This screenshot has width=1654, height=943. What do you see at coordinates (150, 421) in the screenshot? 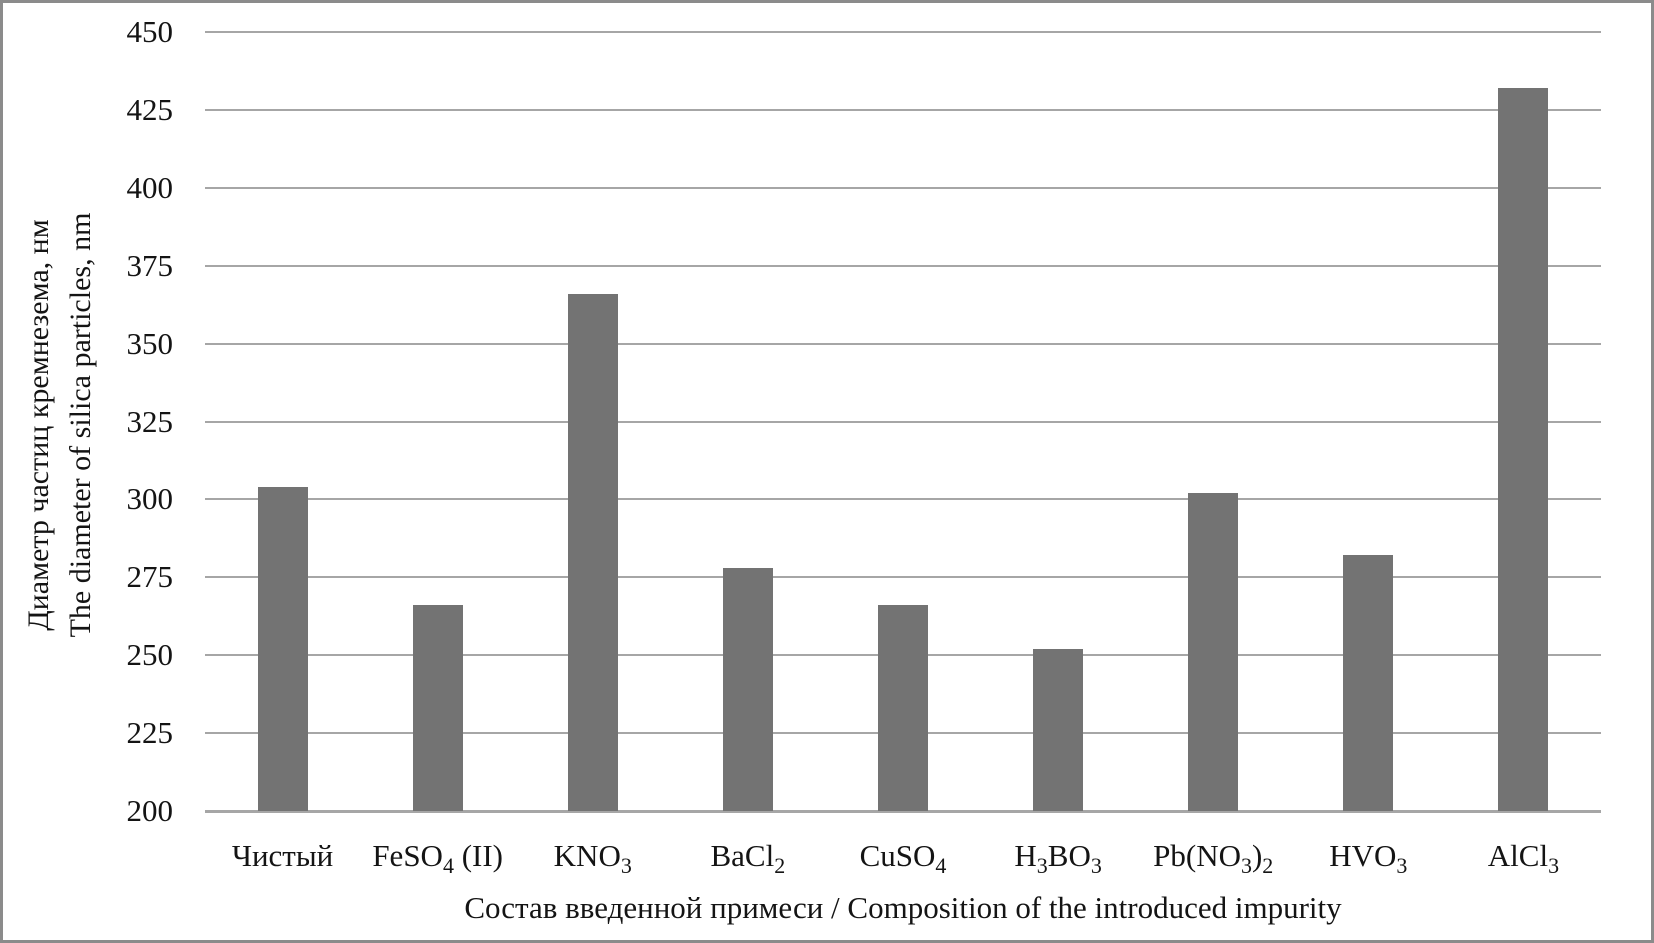
I see `y-tick-label: 325` at bounding box center [150, 421].